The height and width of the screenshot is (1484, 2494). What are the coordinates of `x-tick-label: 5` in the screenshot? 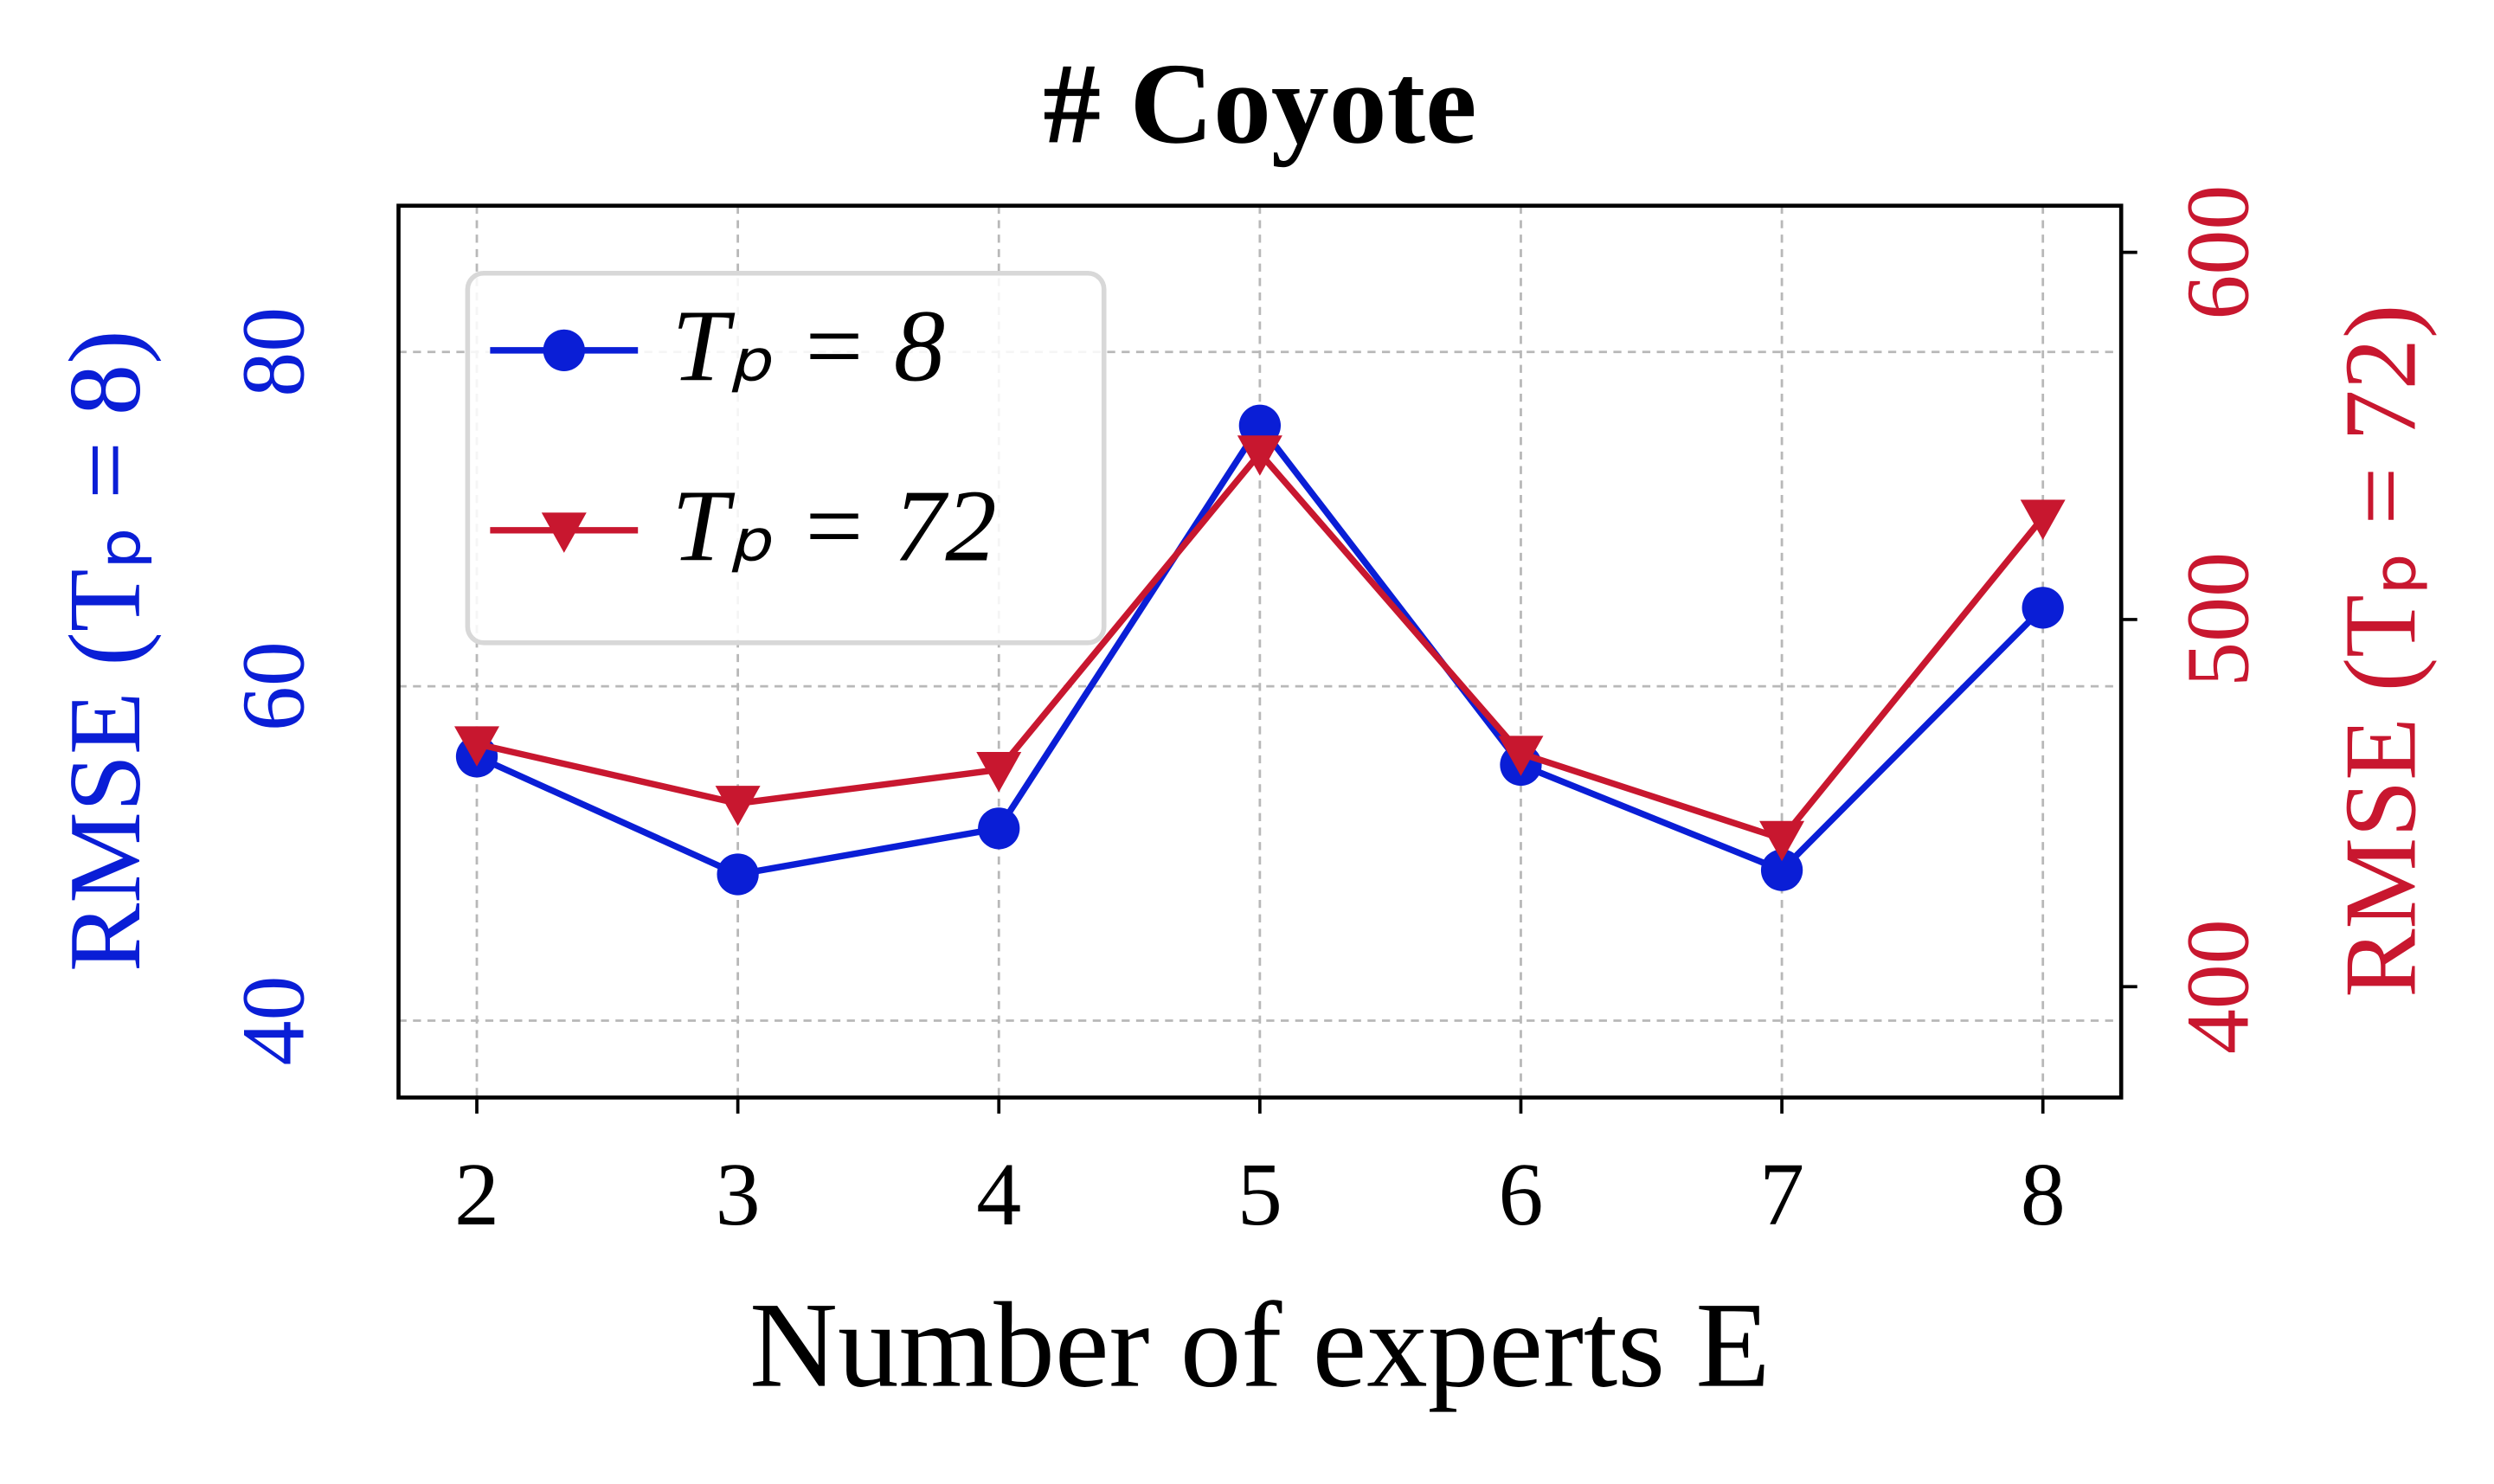 It's located at (1259, 1194).